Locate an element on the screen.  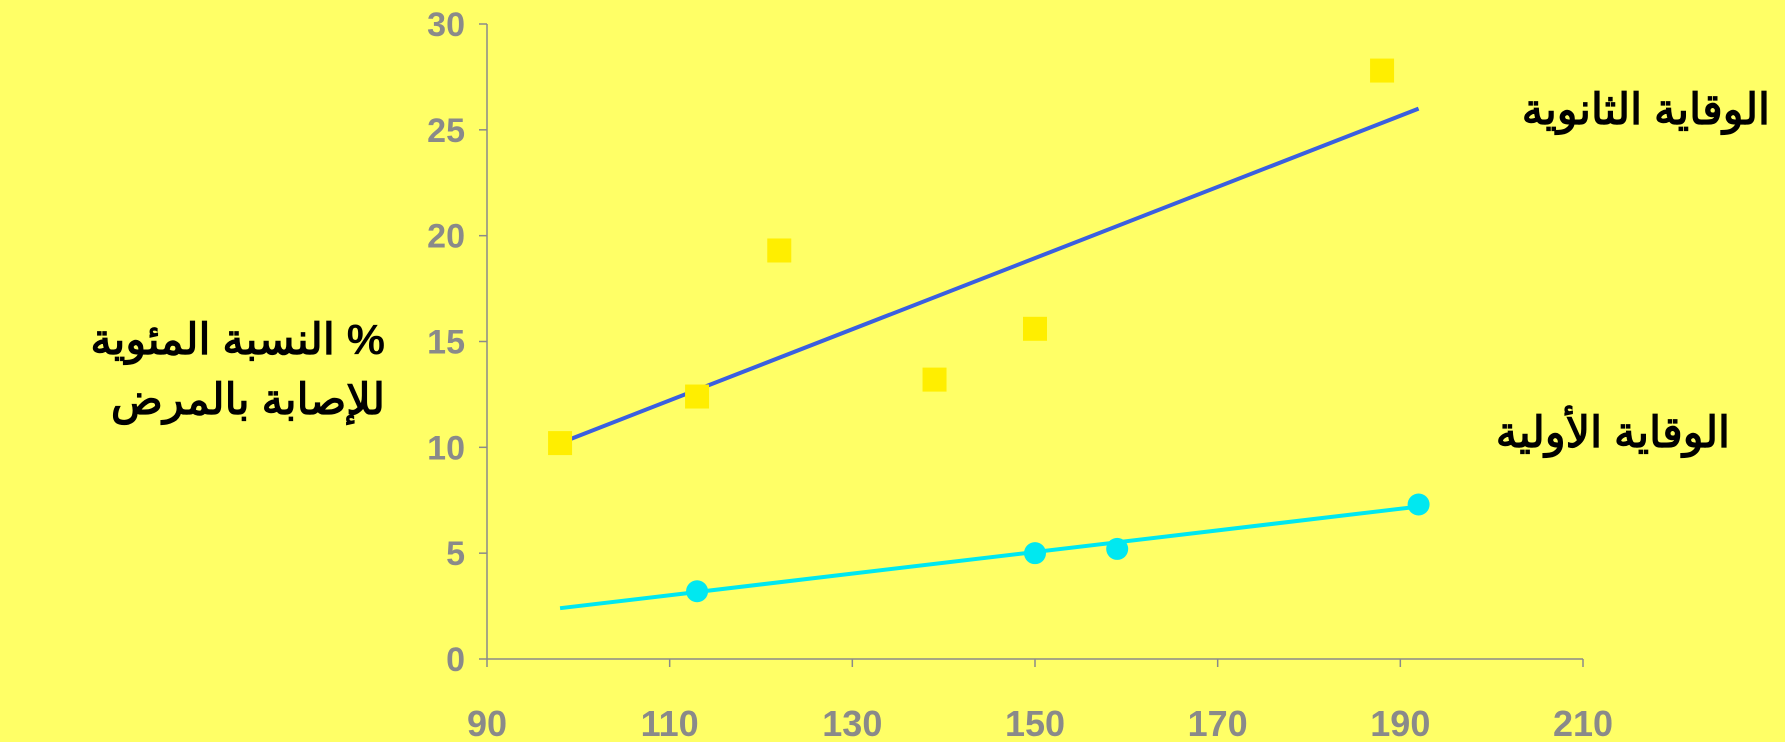
series-label-primary-prevention: الوقاية الأولية is located at coordinates (1612, 433).